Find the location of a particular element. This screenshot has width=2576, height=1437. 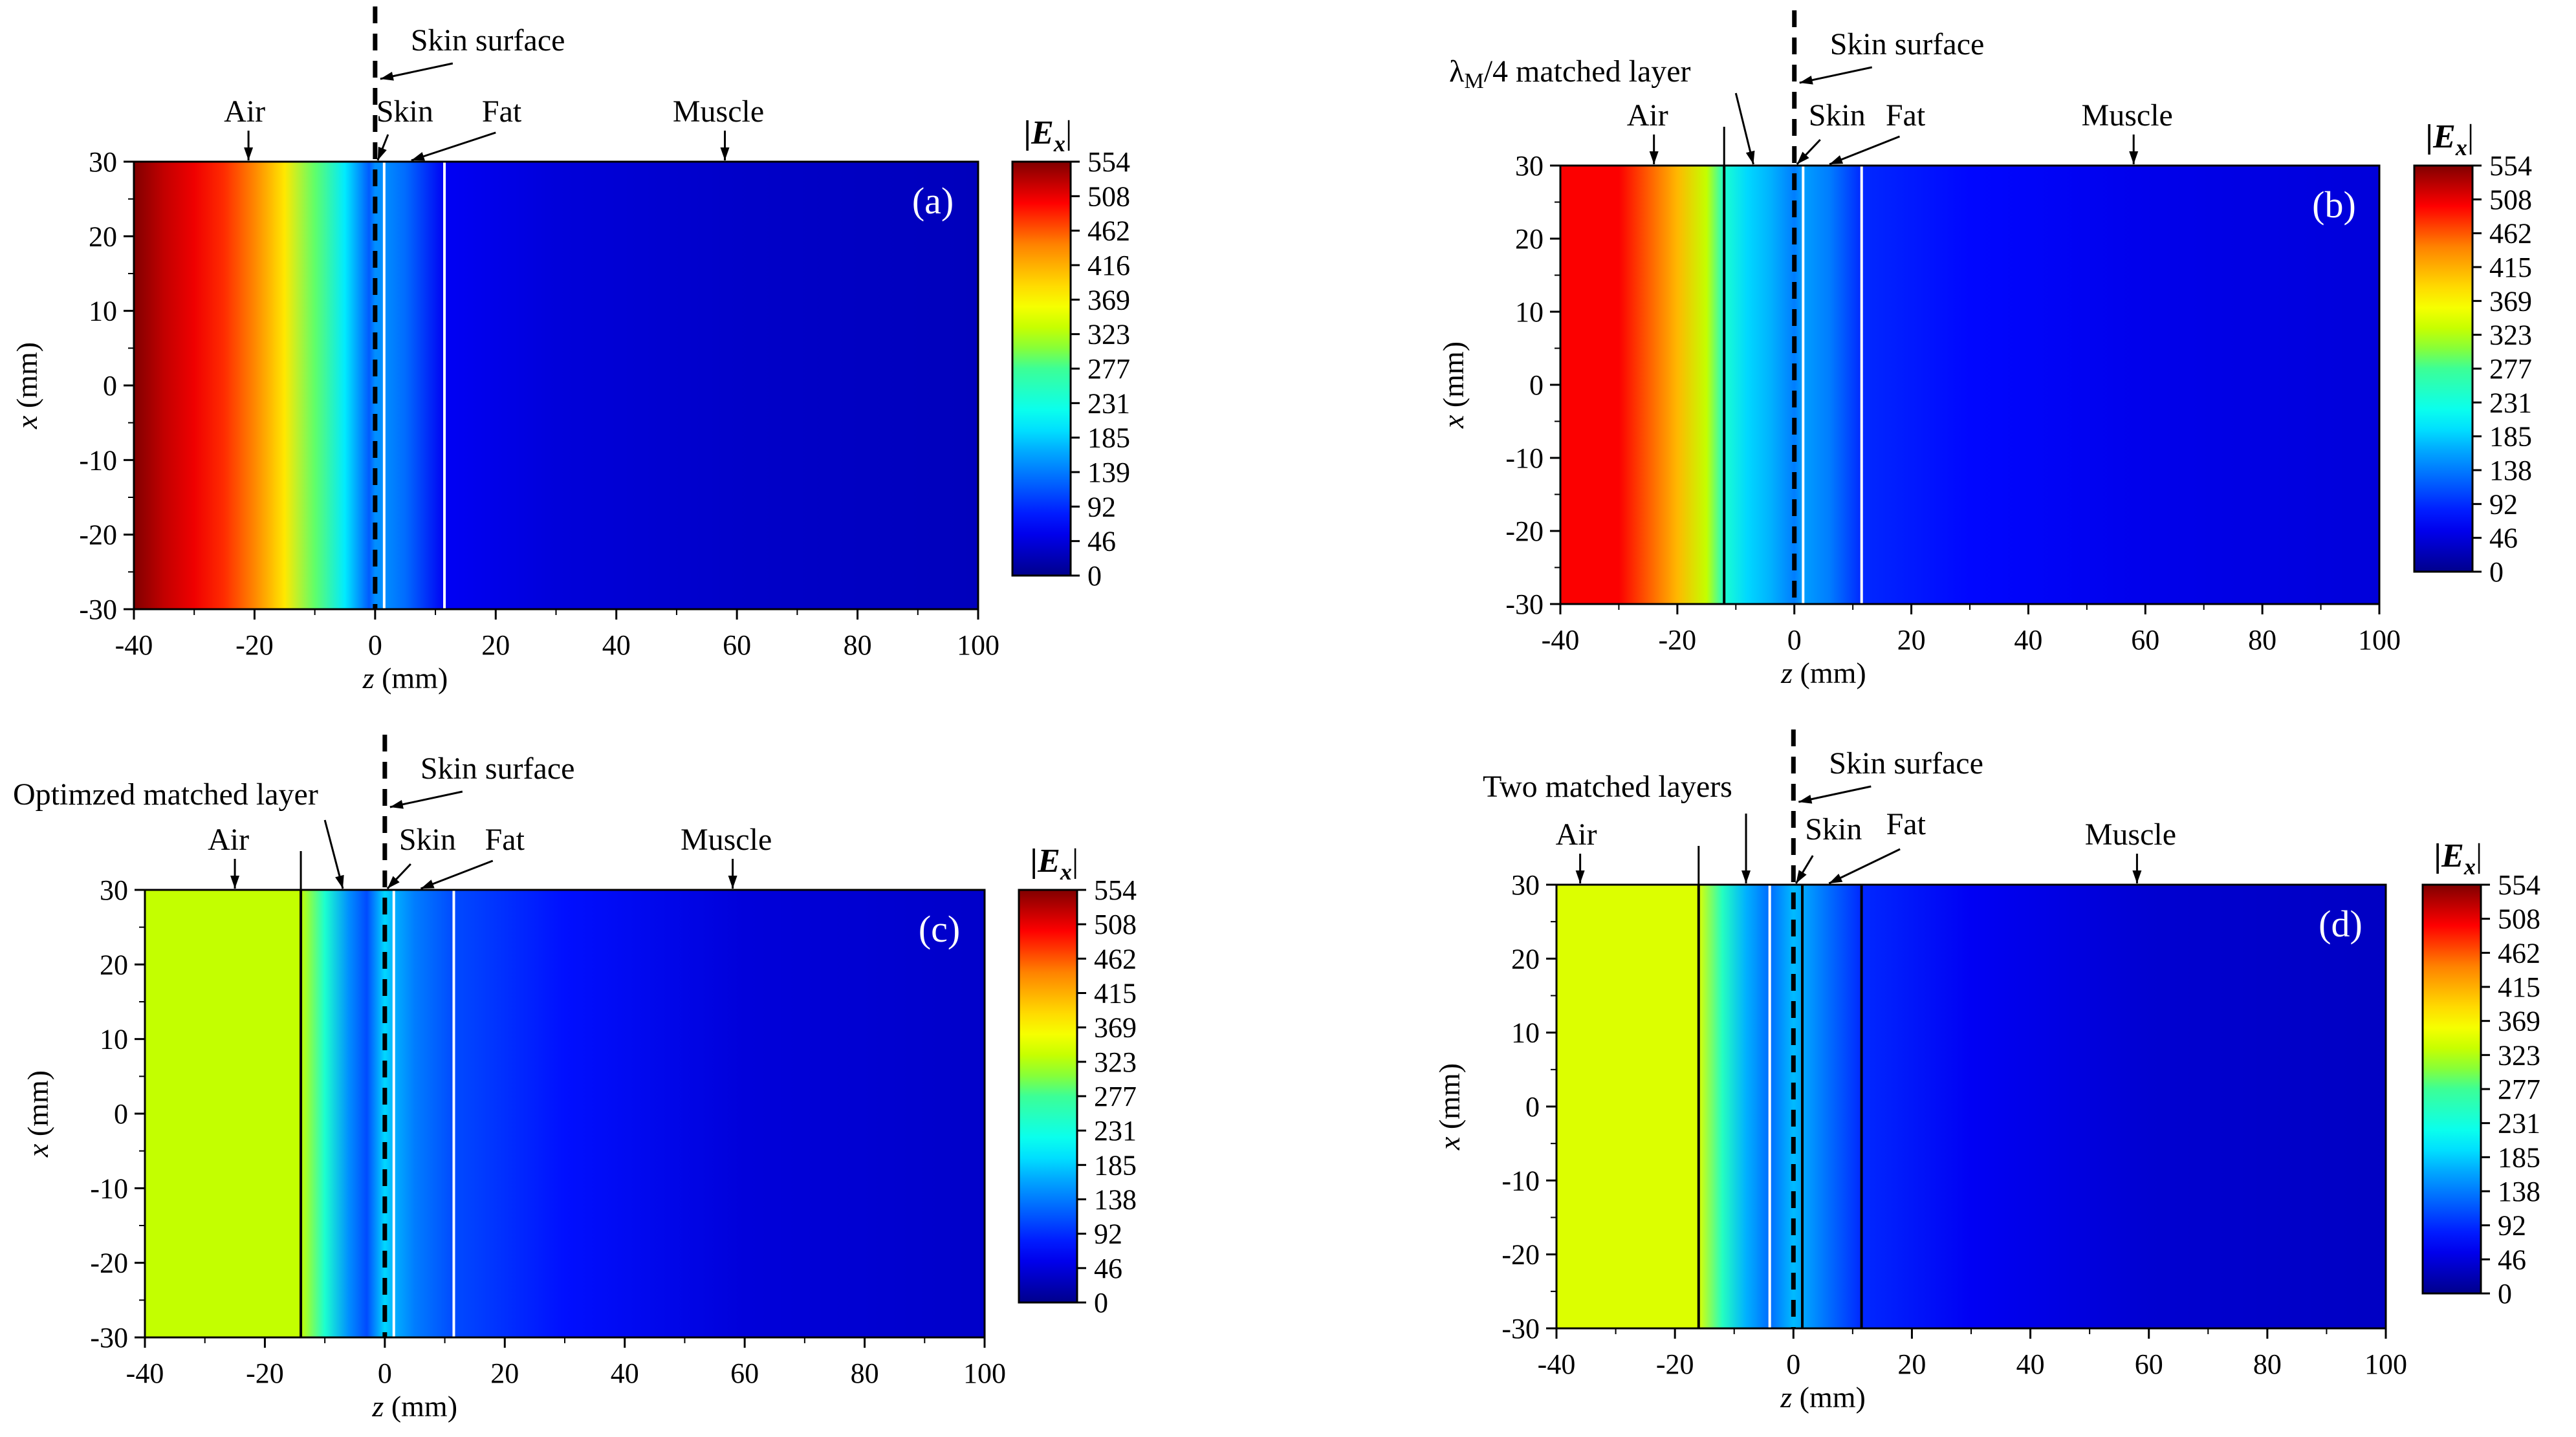

x-axis-label-var-a: z is located at coordinates (368, 678).